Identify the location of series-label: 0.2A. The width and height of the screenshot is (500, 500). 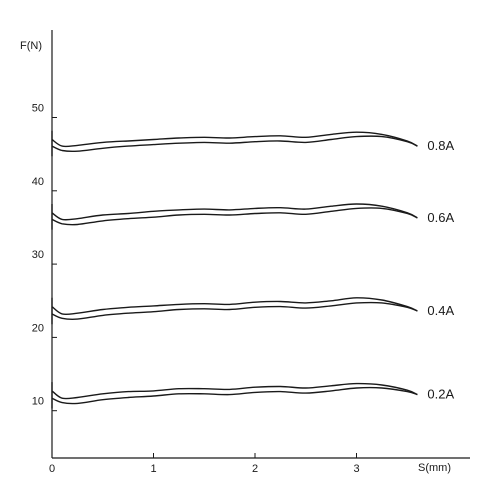
(440, 394).